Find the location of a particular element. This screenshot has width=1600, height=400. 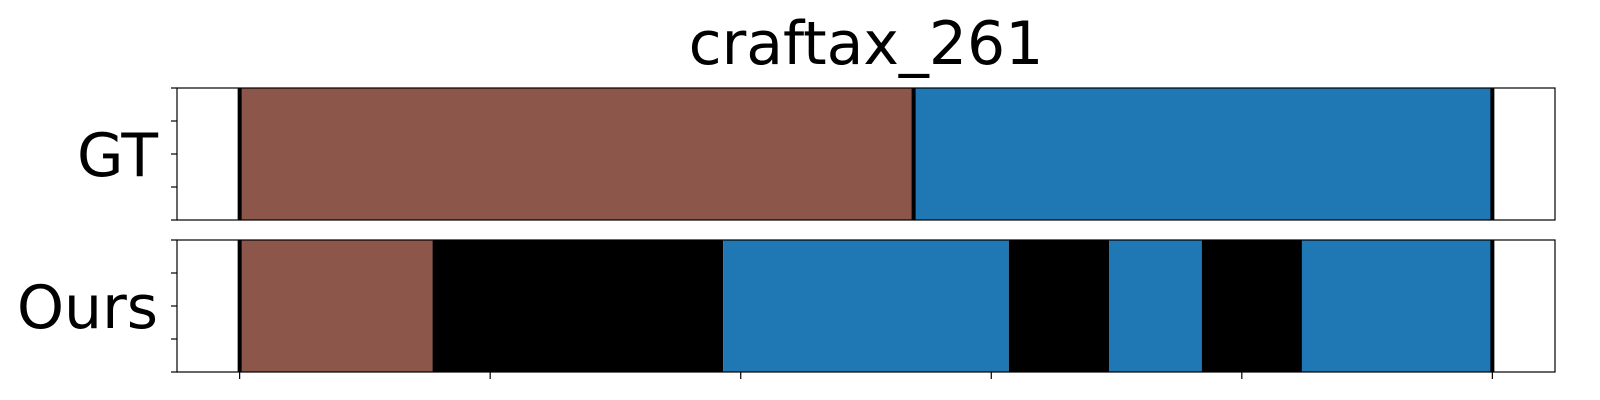

row-label-ours: Ours is located at coordinates (87, 308).